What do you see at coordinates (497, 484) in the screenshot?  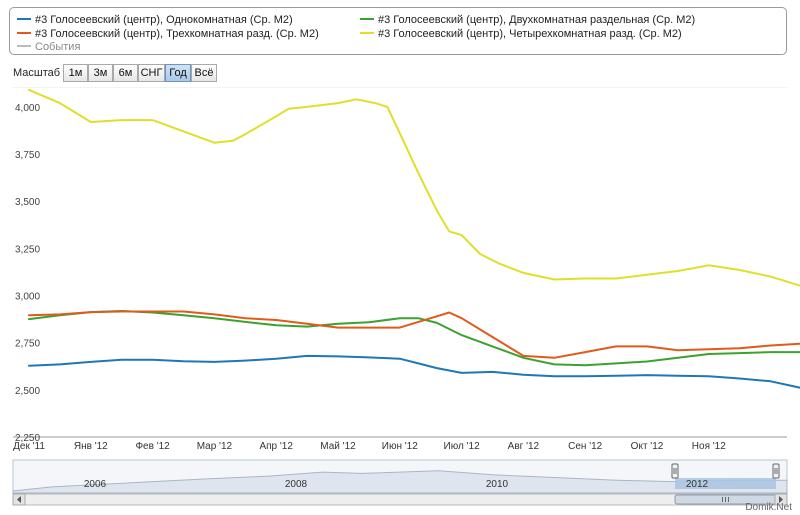 I see `navigator-year-label: 2010` at bounding box center [497, 484].